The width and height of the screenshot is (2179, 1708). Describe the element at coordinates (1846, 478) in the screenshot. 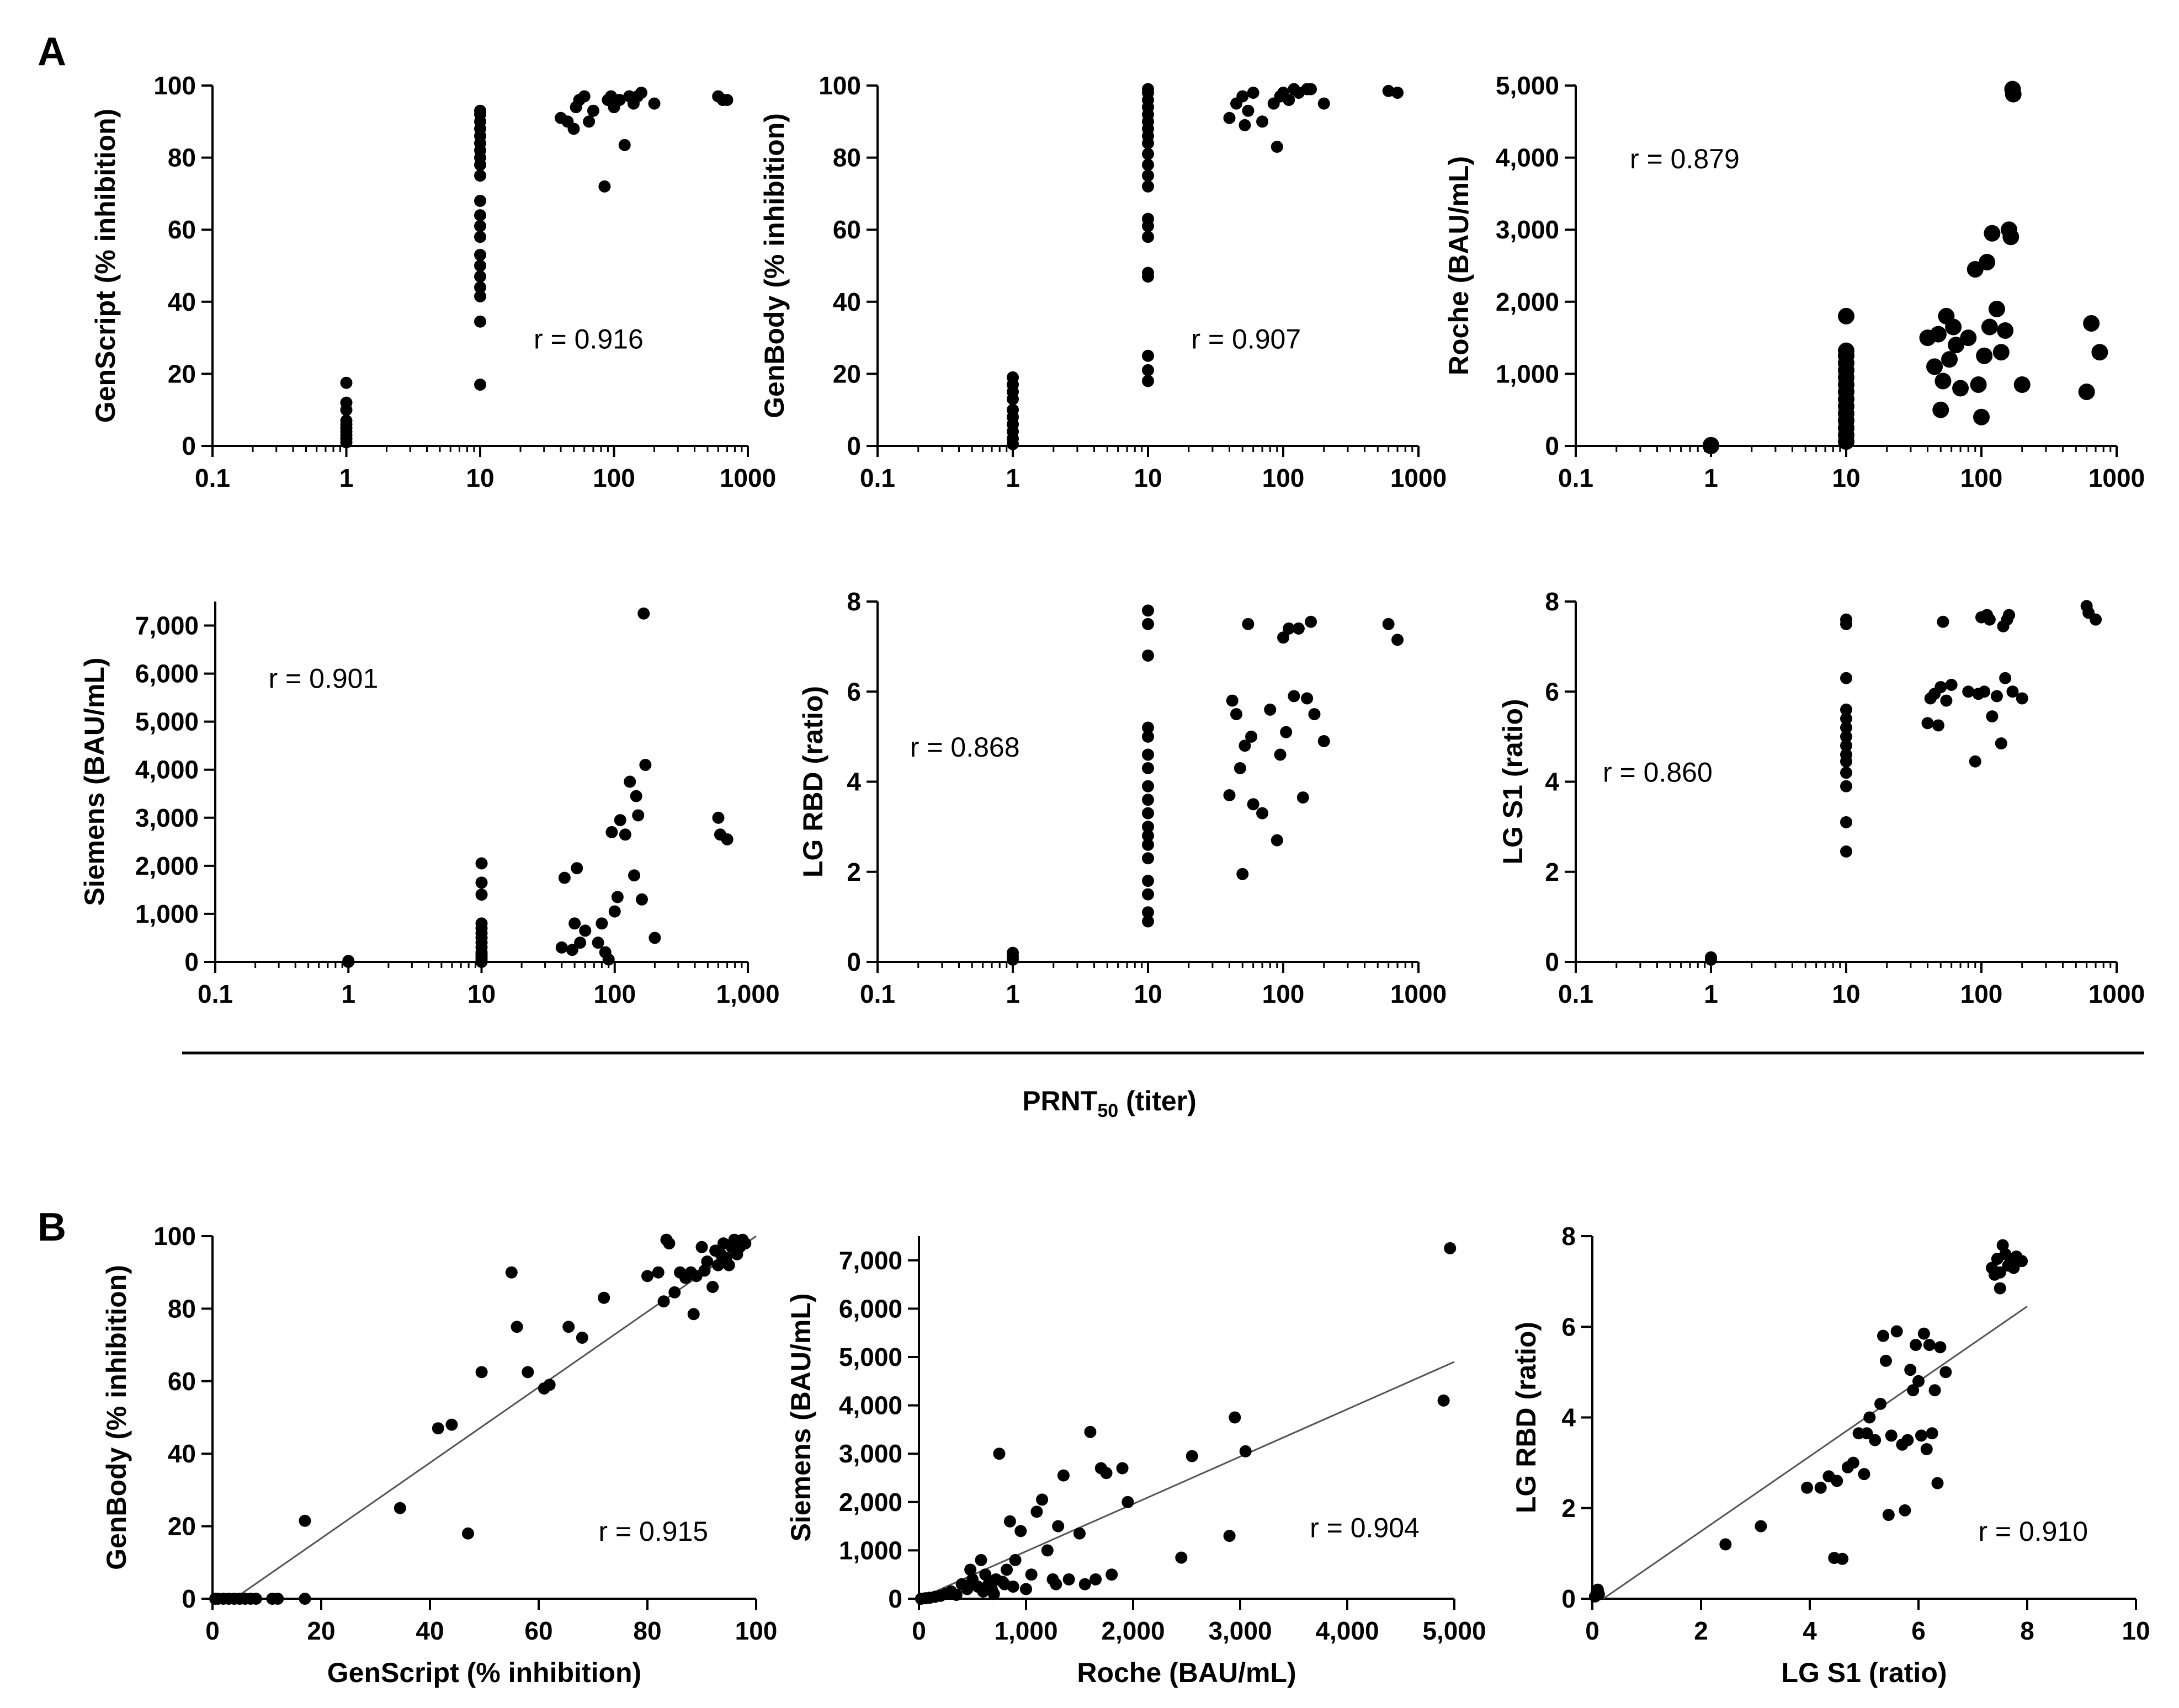

I see `a3-x-tick-label: 10` at that location.